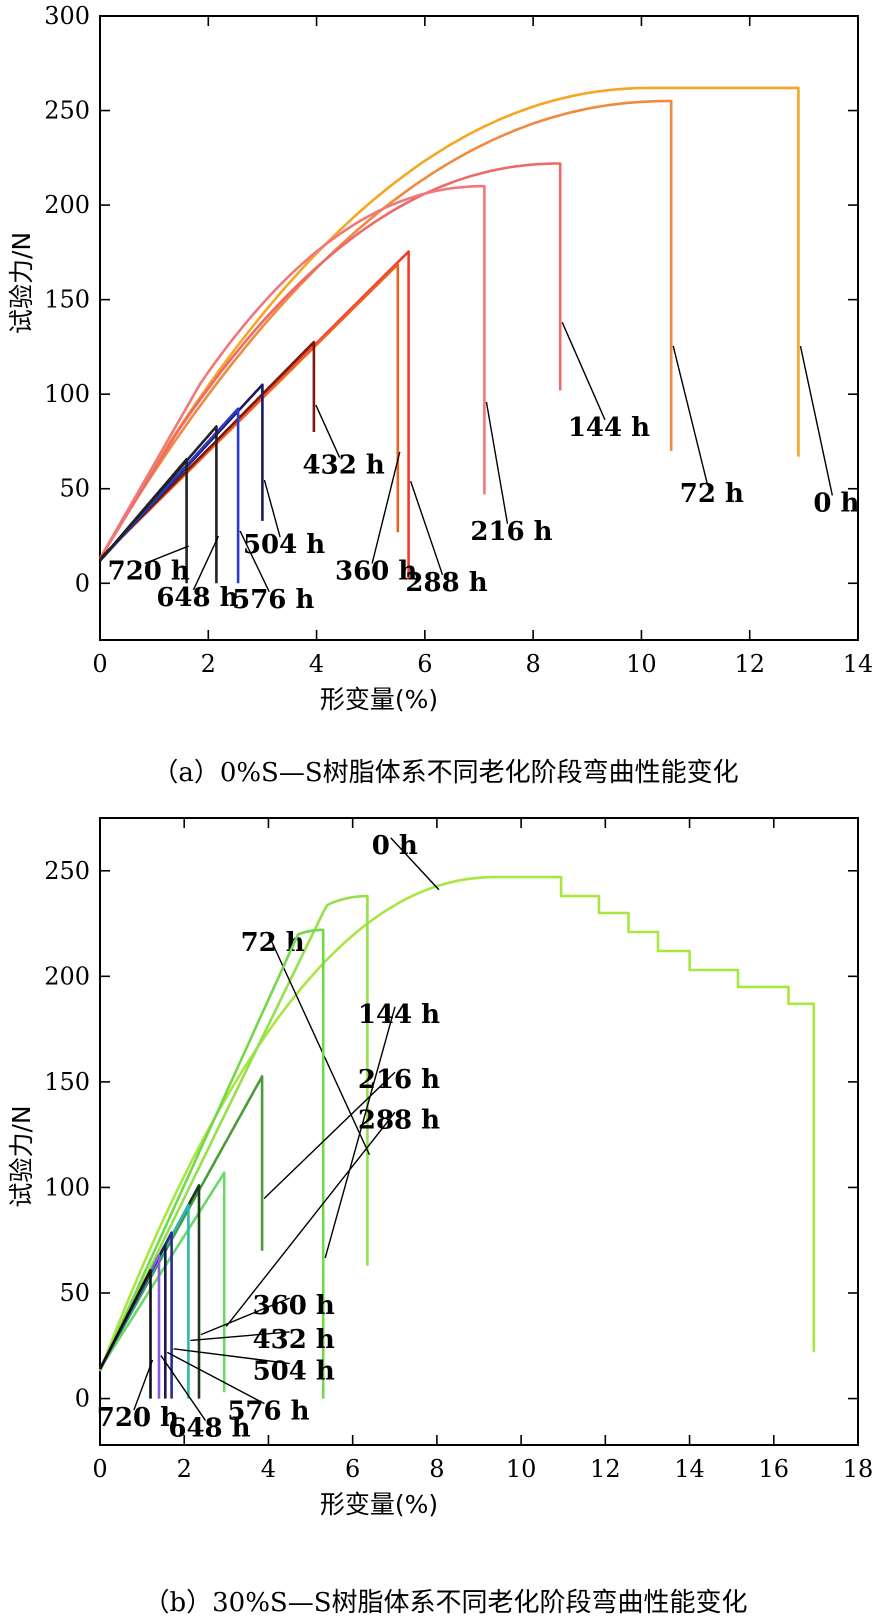  Describe the element at coordinates (445, 1603) in the screenshot. I see `caption-b: （b）30%S—S树脂体系不同老化阶段弯曲性能变化` at that location.